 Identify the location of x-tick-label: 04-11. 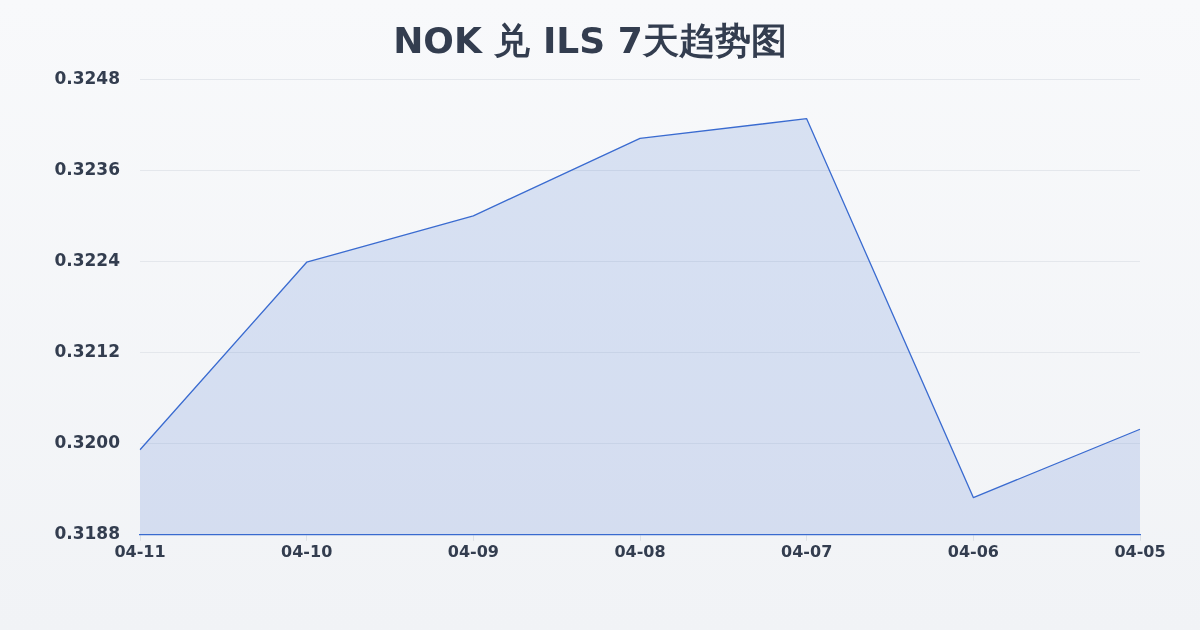
(140, 551).